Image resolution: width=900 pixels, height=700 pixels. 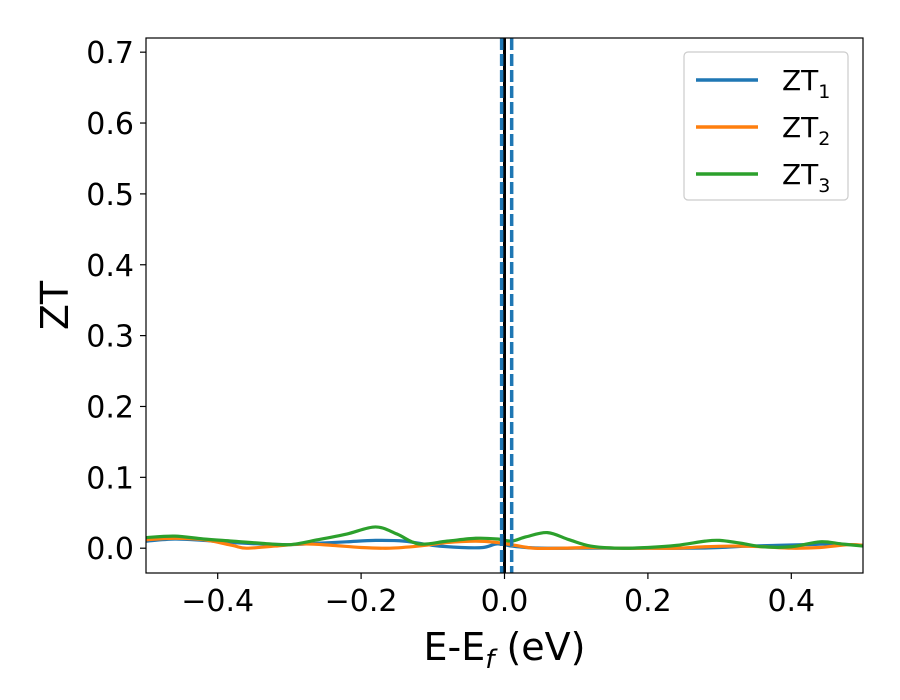 What do you see at coordinates (806, 130) in the screenshot?
I see `legend-label-zt2: ZT2` at bounding box center [806, 130].